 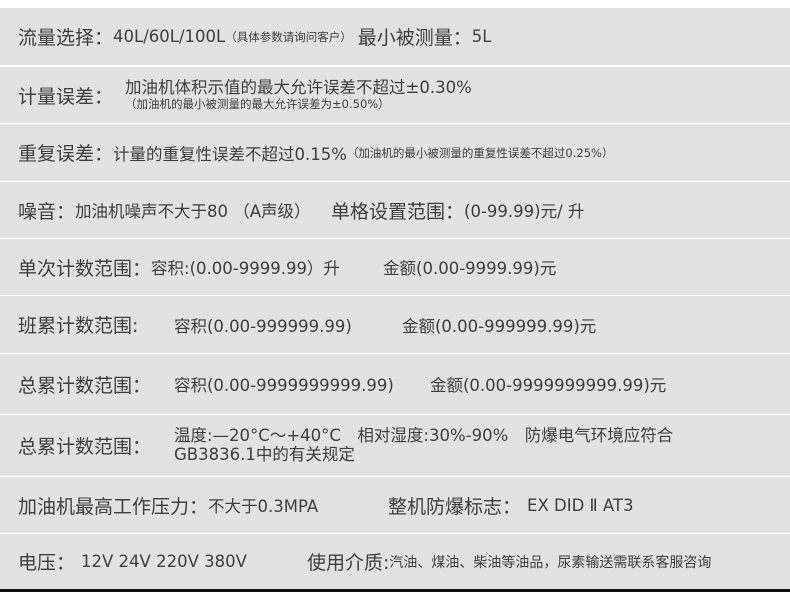 I want to click on flow-note: （具体参数请询问客户）, so click(x=288, y=36).